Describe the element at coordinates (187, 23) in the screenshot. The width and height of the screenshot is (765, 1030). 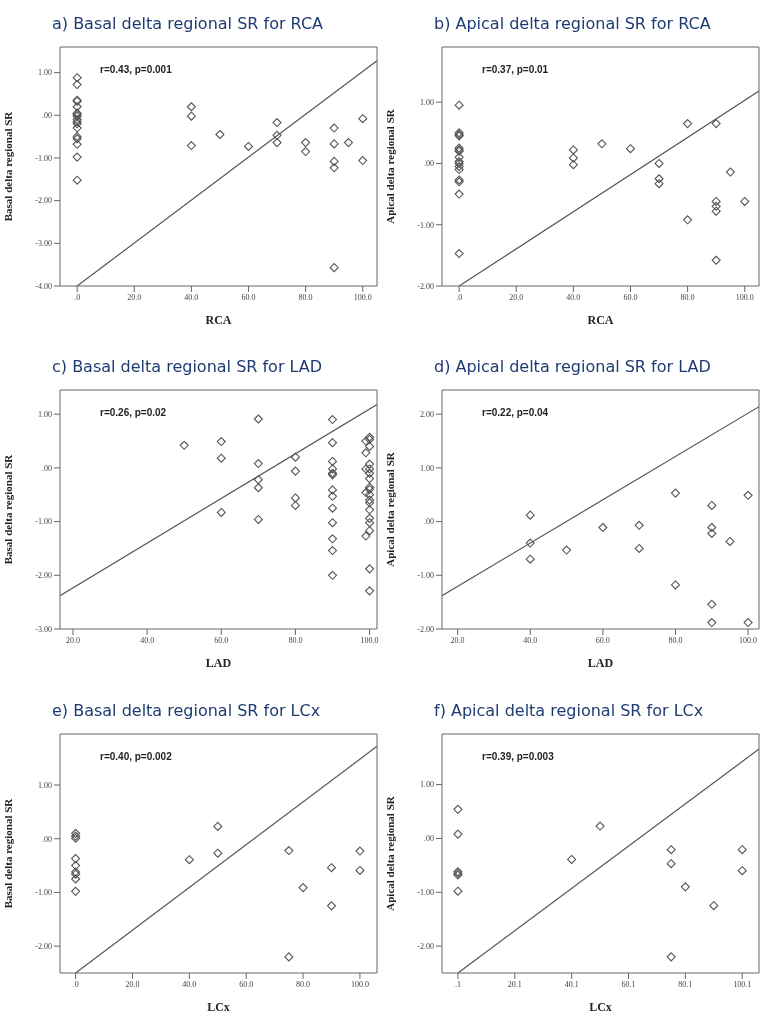
I see `chart-title: a) Basal delta regional SR for RCA` at that location.